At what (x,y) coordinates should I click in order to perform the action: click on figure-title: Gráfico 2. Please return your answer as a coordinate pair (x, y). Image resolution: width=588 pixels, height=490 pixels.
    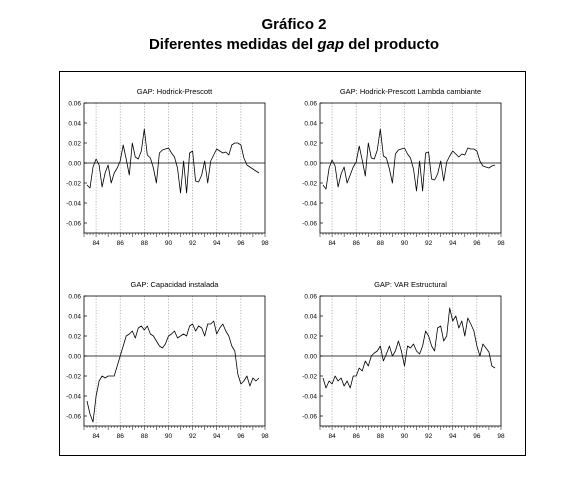
    Looking at the image, I should click on (294, 24).